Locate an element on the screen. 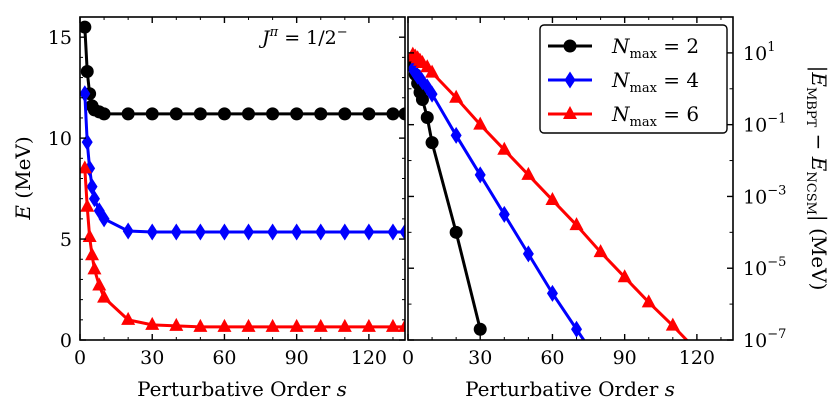 This screenshot has height=416, width=832. legend-label-0: Nmax = 2 is located at coordinates (655, 48).